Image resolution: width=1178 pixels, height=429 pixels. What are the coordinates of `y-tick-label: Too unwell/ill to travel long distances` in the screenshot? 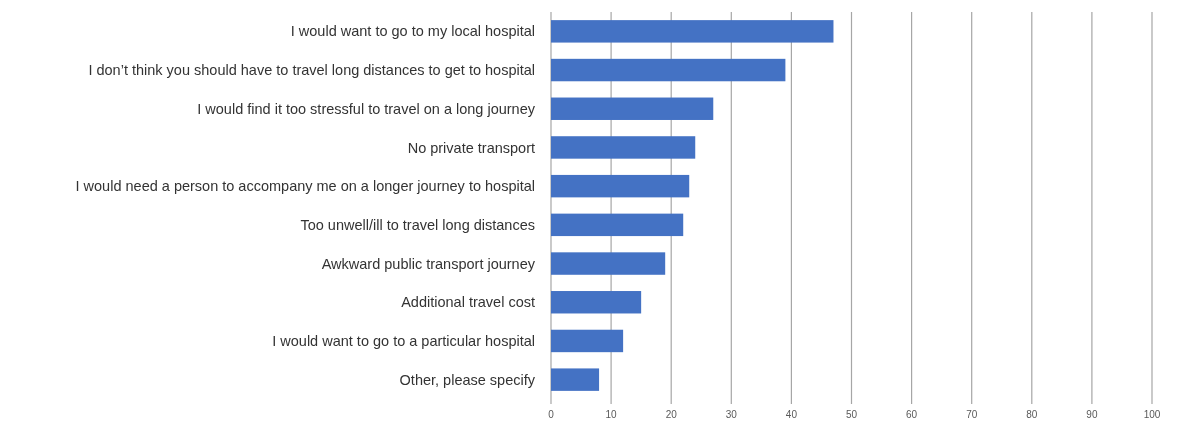 It's located at (417, 224).